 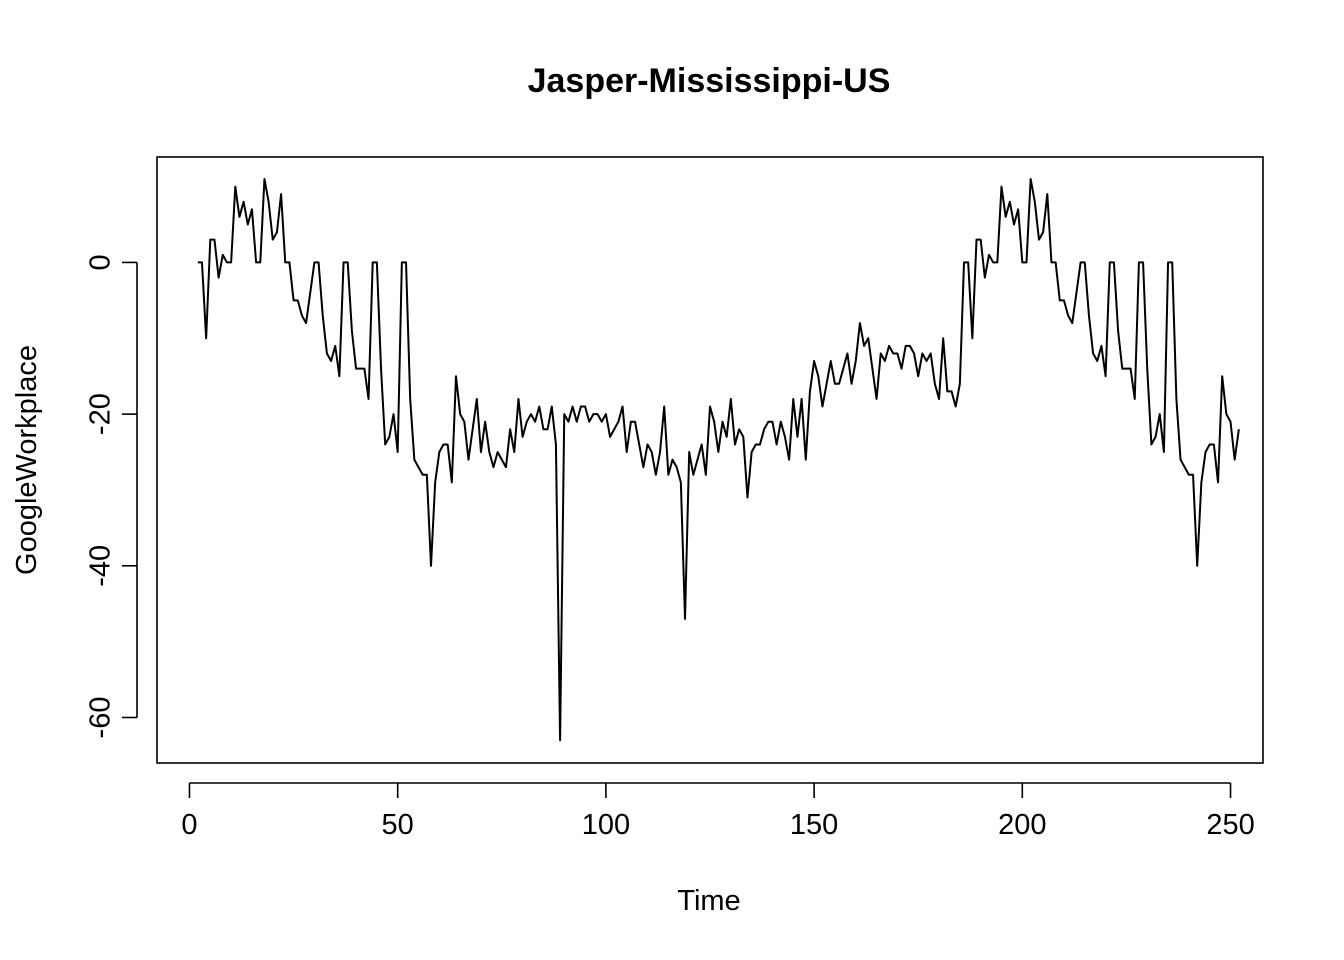 I want to click on x-tick-label: 150, so click(x=814, y=825).